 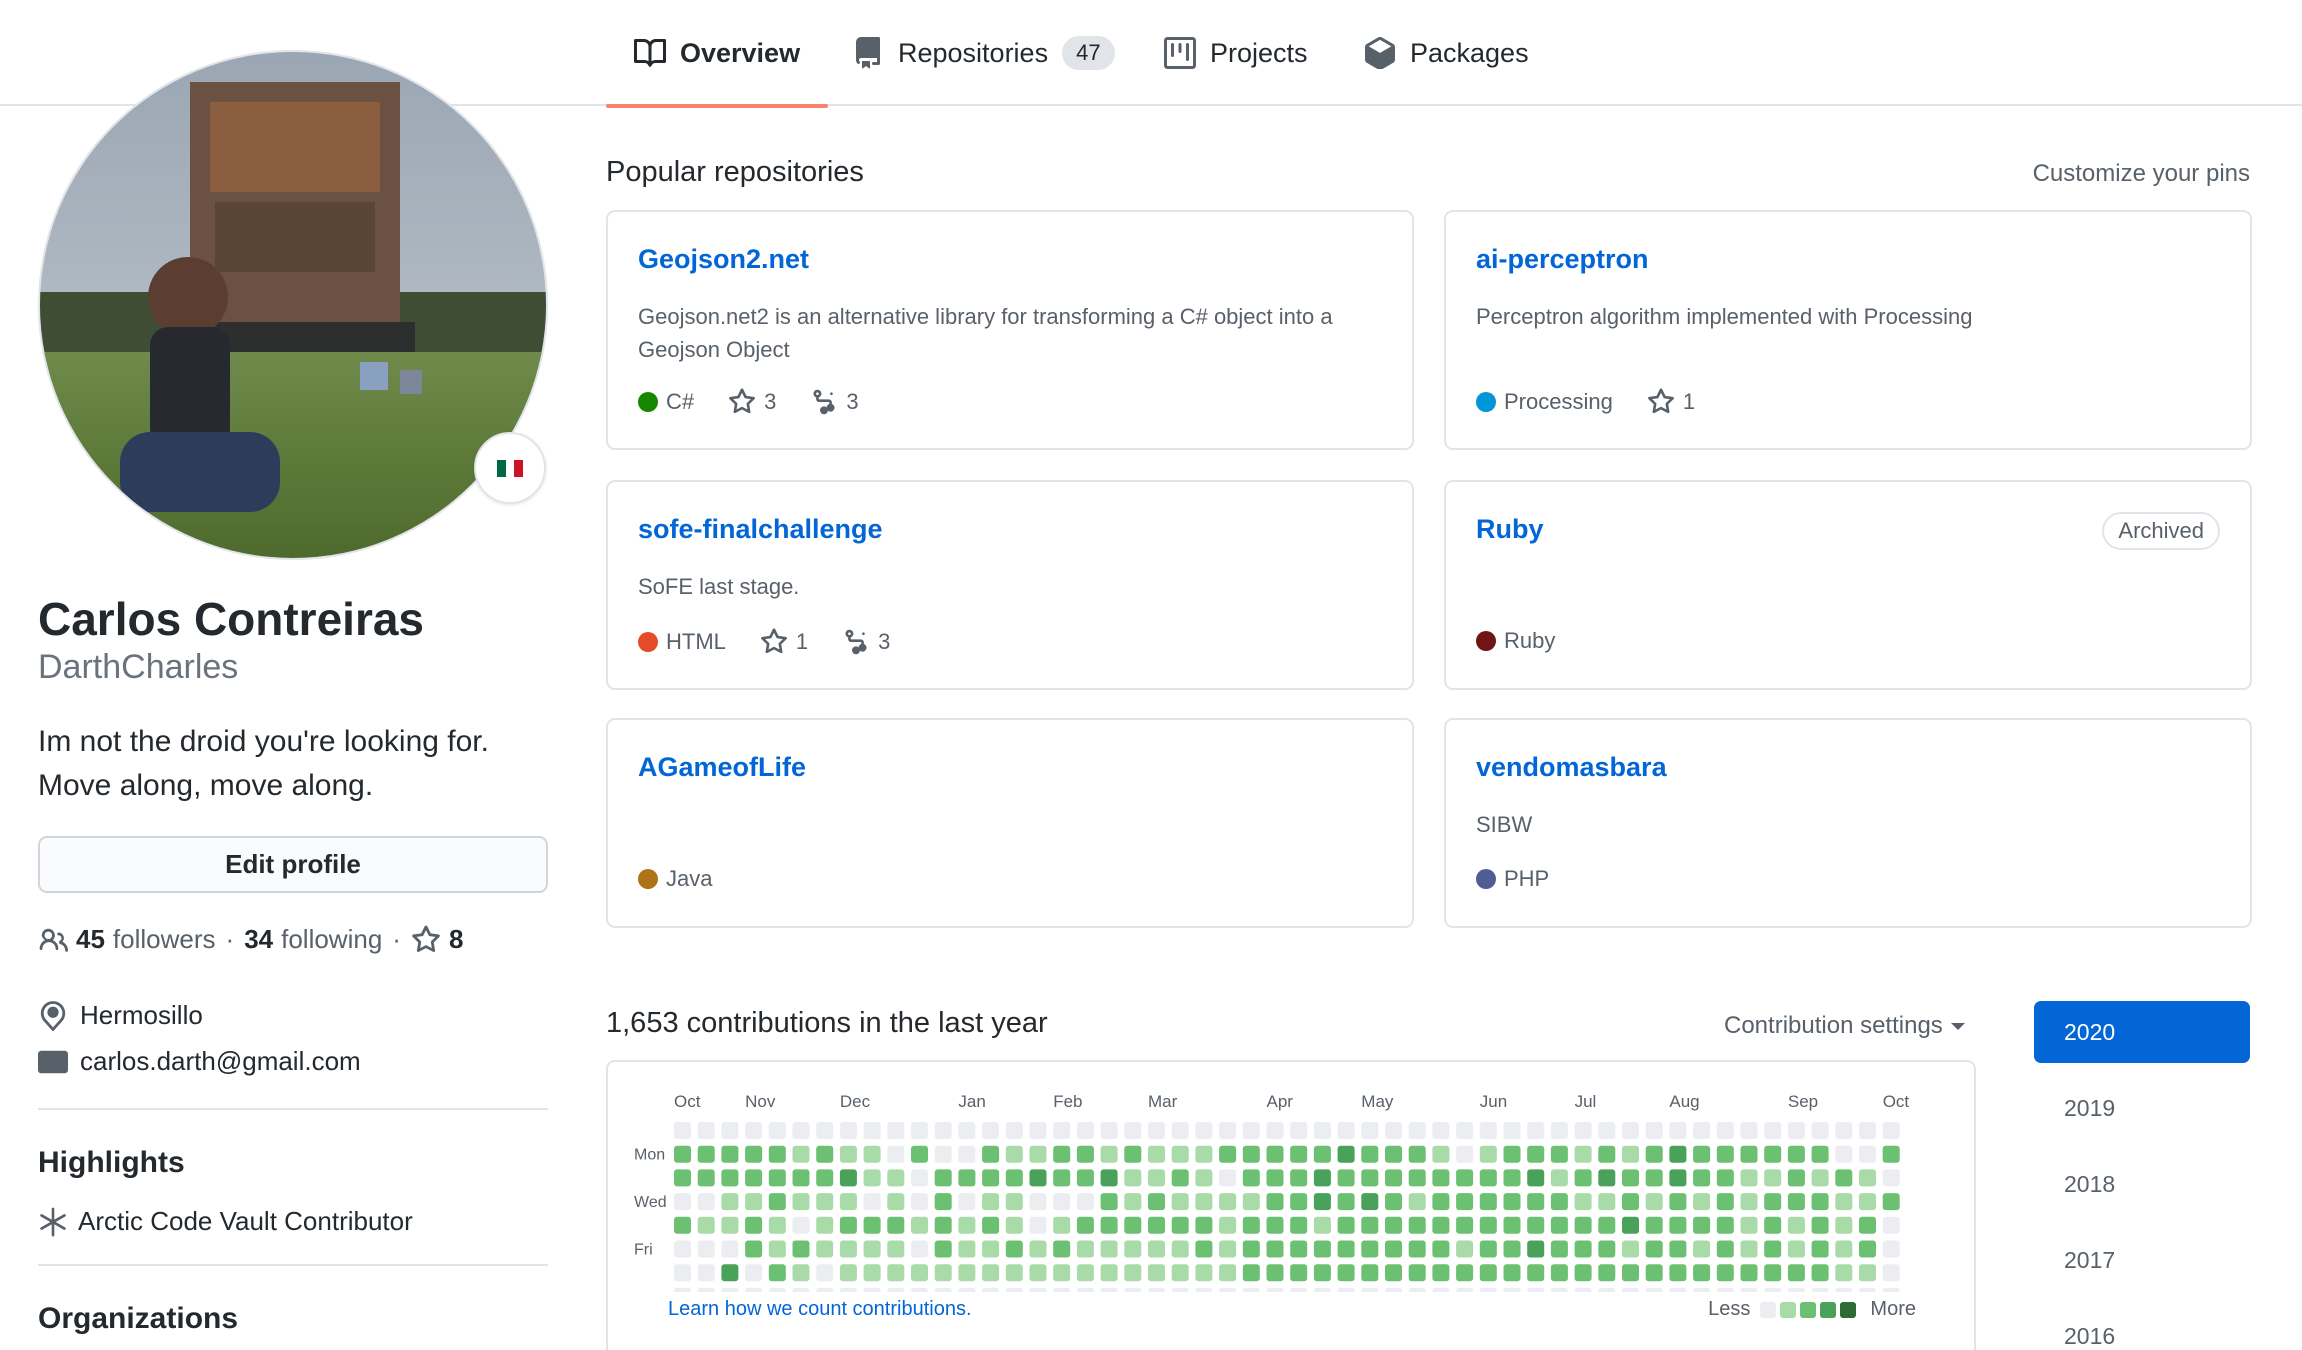 I want to click on stars-link: 8, so click(x=441, y=939).